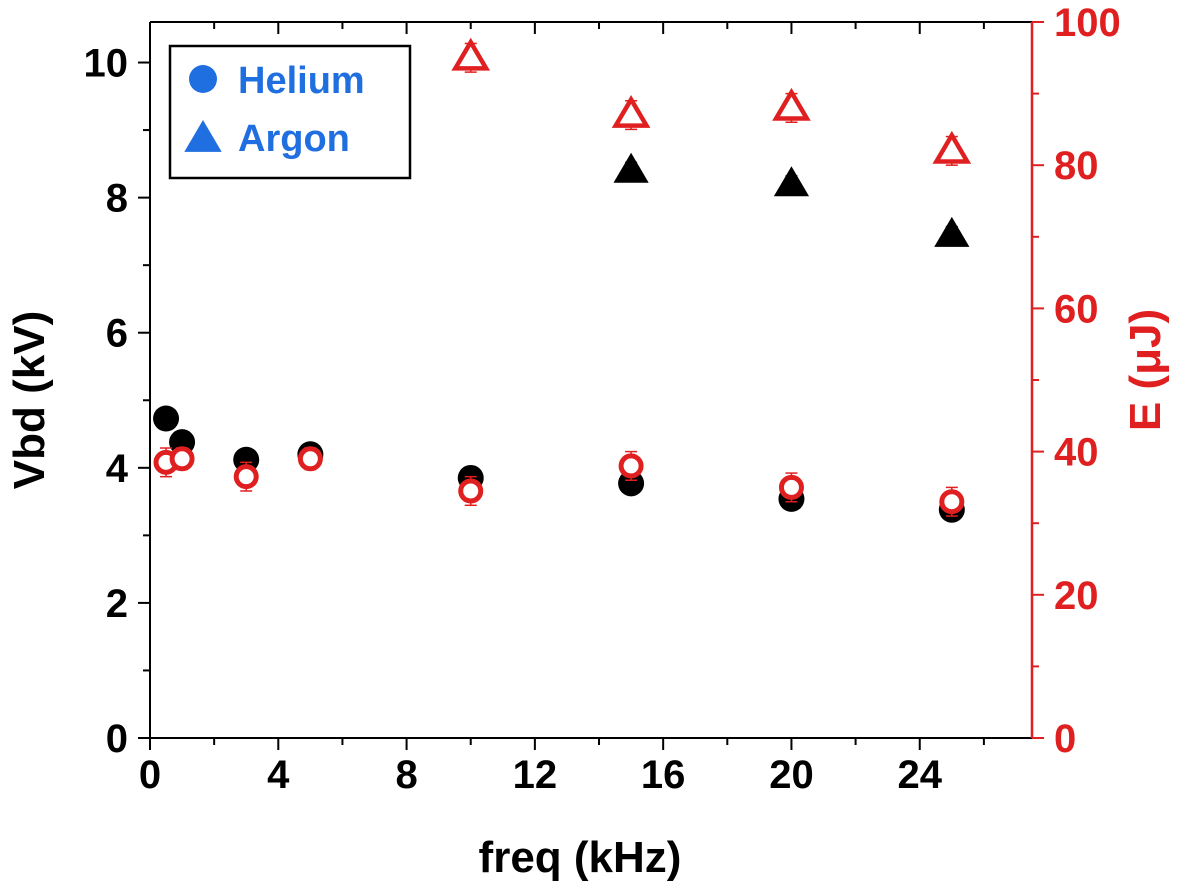  What do you see at coordinates (29, 400) in the screenshot?
I see `y-axis-title-left: Vbd (kV)` at bounding box center [29, 400].